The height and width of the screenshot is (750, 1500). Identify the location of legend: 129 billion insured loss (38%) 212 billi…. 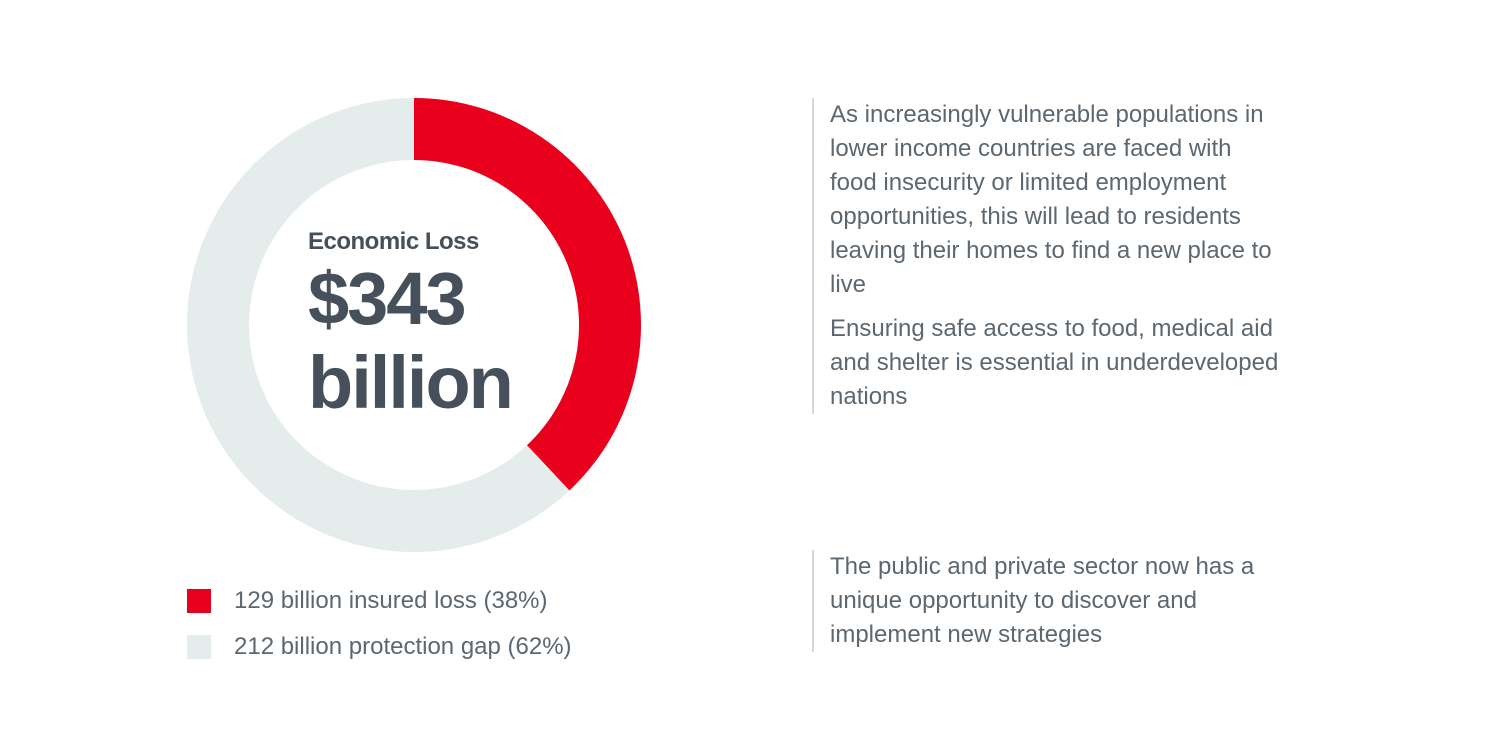
(379, 624).